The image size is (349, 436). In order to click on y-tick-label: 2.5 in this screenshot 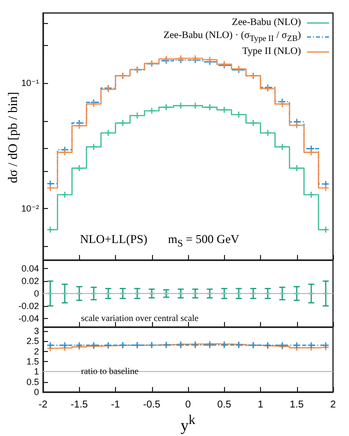, I will do `click(32, 341)`.